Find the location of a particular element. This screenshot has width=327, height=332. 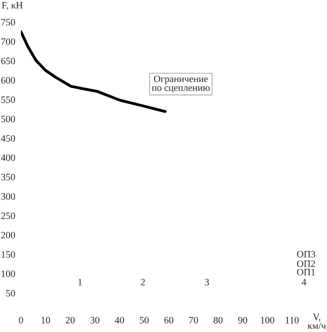

y-tick-label: 600 is located at coordinates (8, 80).